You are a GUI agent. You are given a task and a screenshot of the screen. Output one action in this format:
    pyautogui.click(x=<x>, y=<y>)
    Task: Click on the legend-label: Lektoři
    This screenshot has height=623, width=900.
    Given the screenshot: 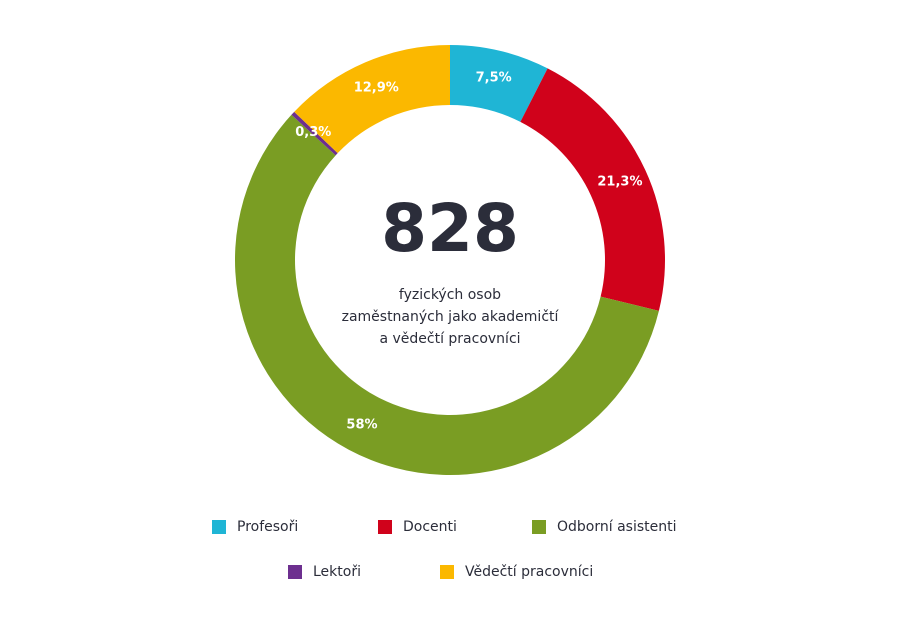 What is the action you would take?
    pyautogui.click(x=337, y=572)
    